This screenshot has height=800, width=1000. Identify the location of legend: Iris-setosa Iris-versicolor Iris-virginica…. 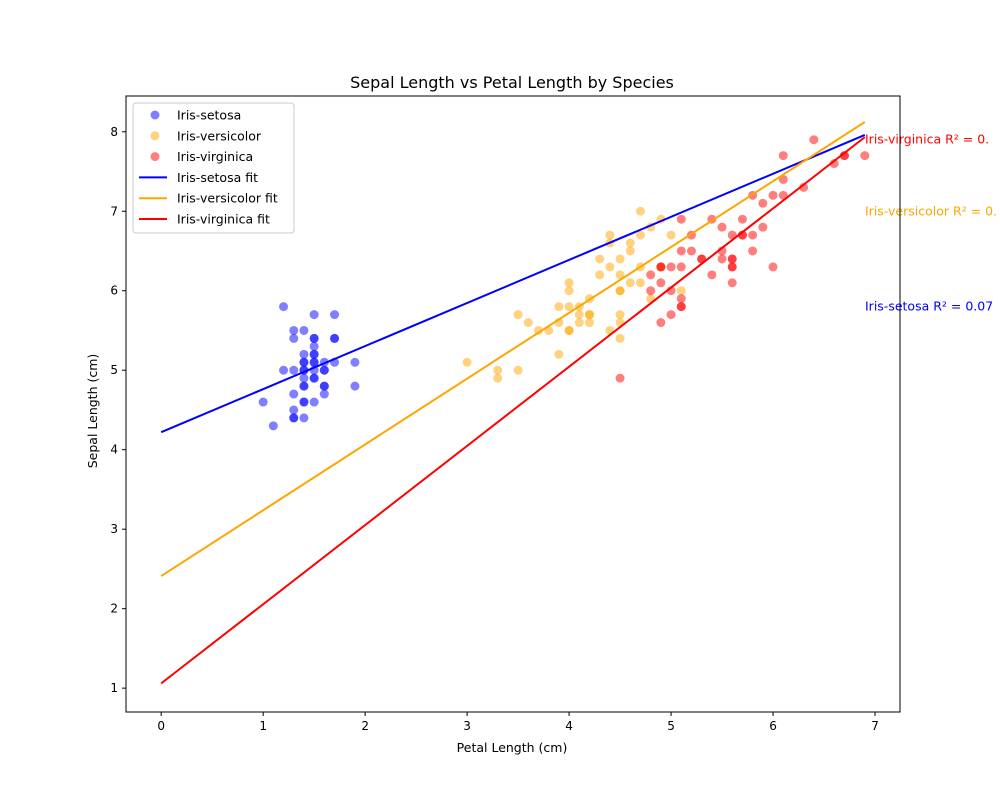
(213, 168).